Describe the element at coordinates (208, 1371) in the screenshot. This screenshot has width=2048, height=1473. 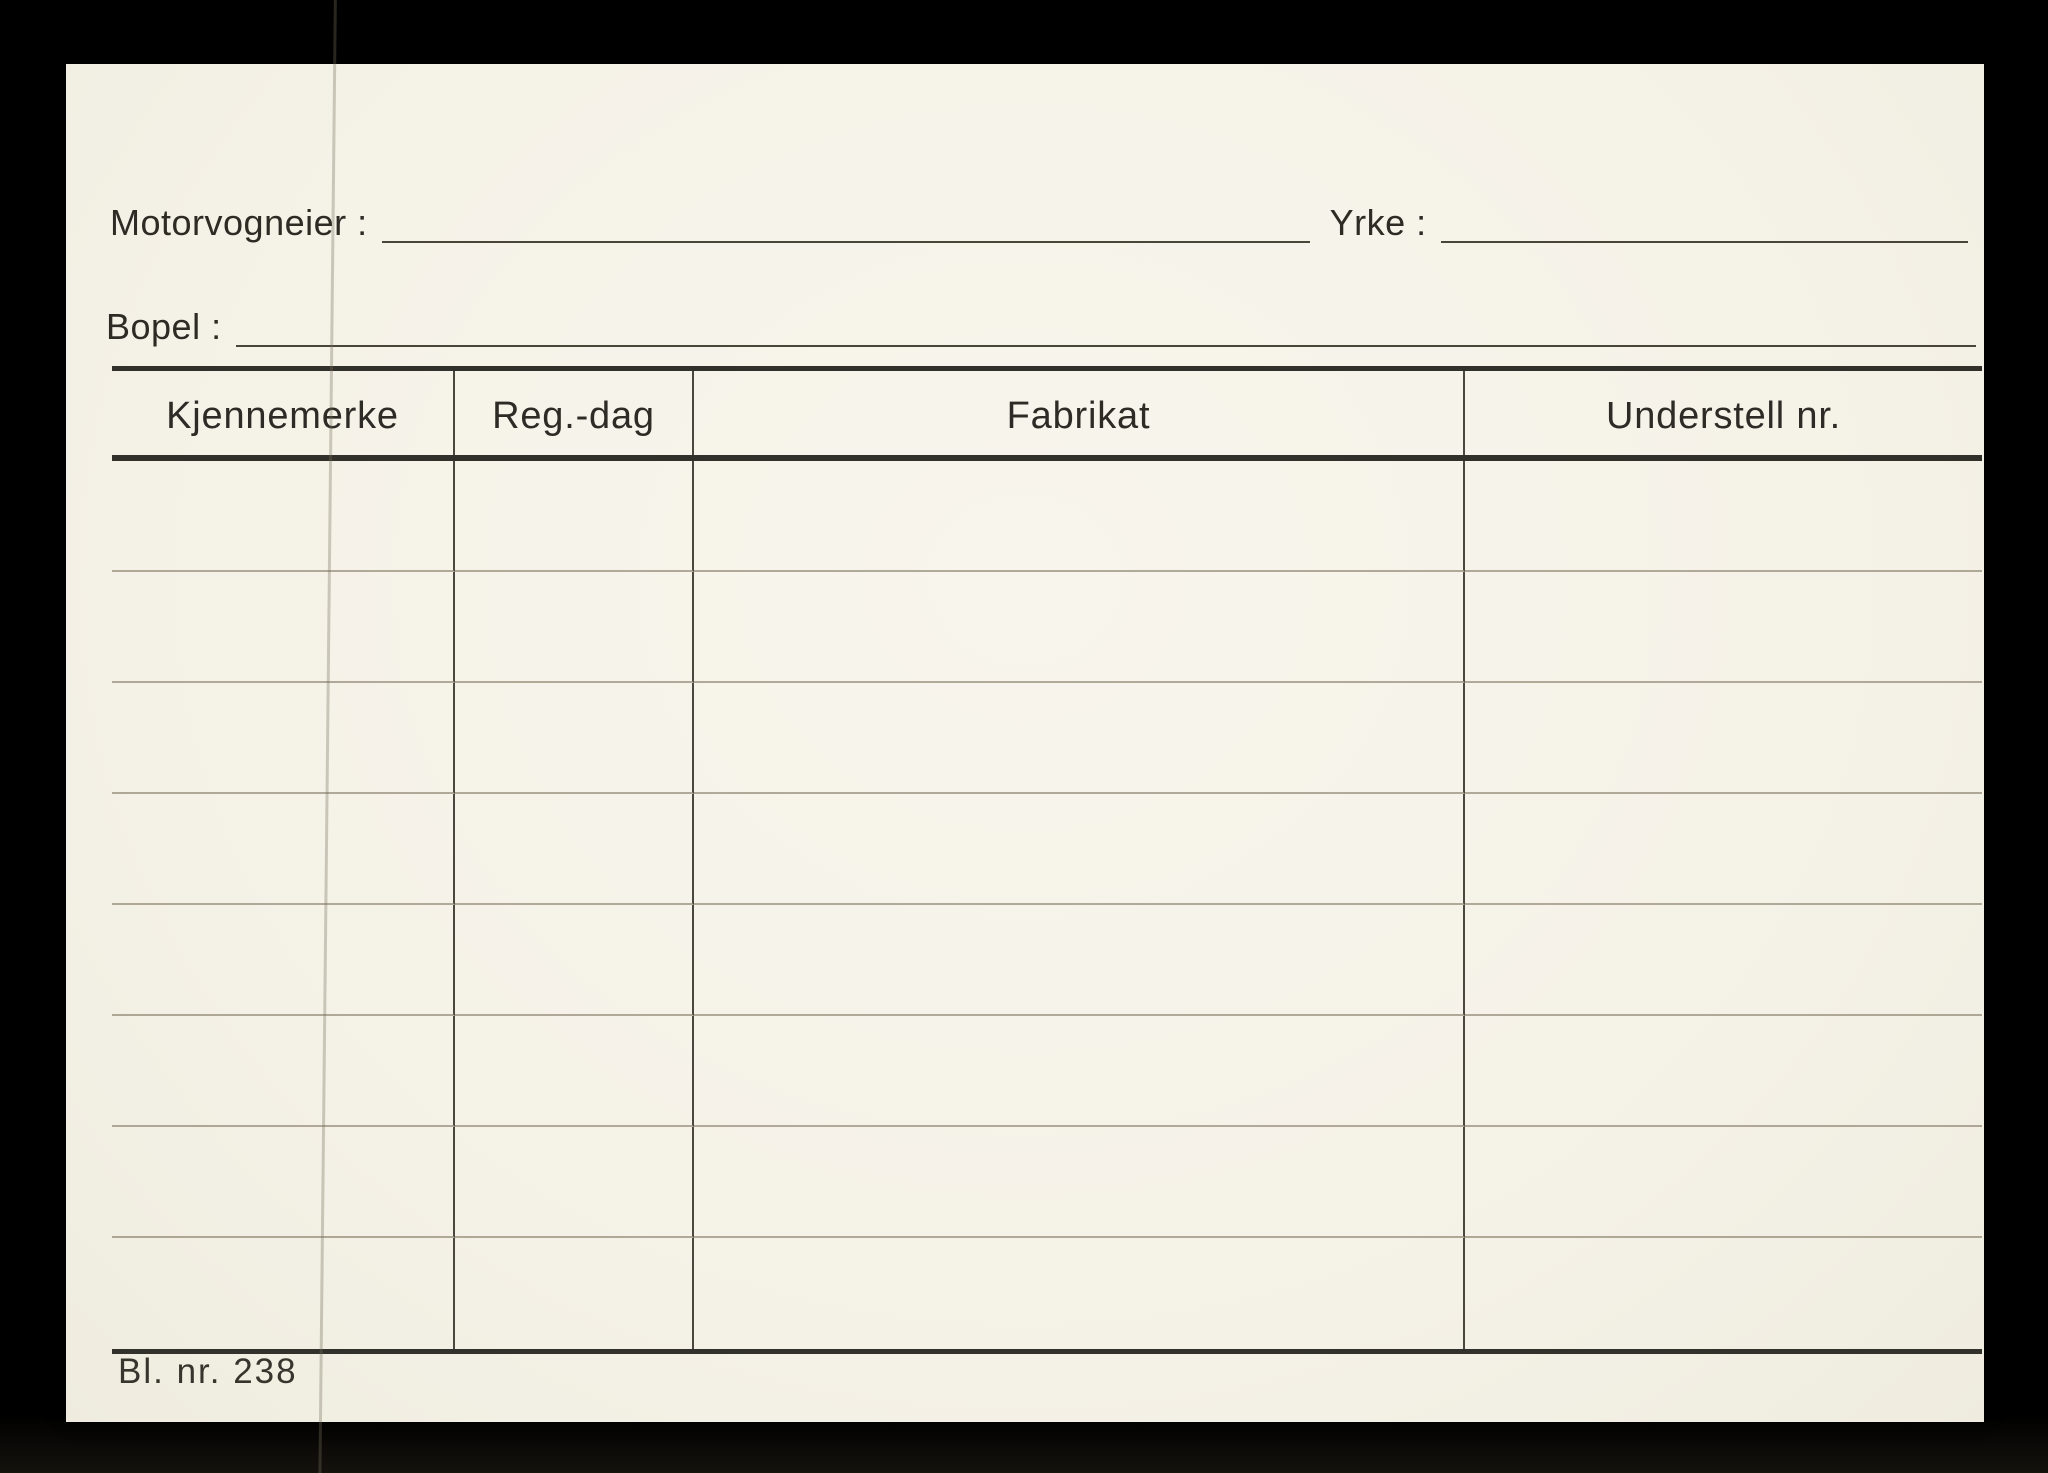
I see `form-number: Bl. nr. 238` at that location.